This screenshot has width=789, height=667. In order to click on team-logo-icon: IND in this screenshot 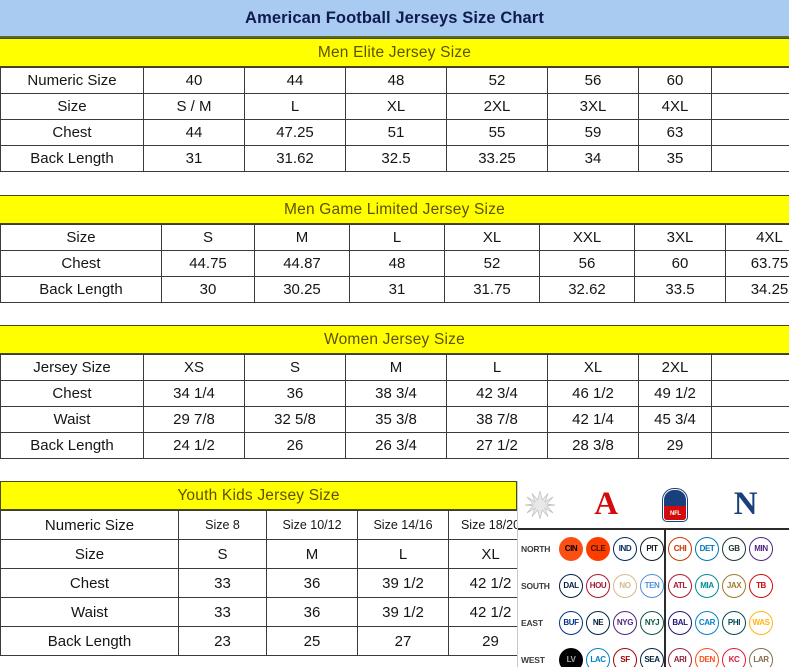, I will do `click(625, 548)`.